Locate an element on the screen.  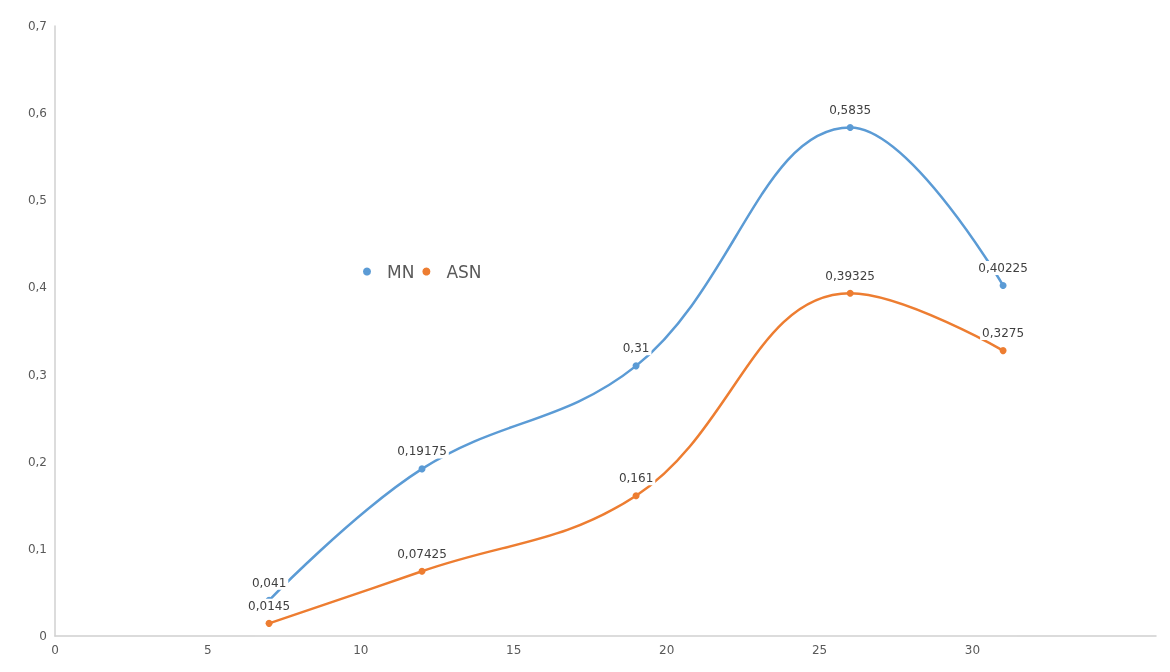
x-tick-label: 5 is located at coordinates (208, 650).